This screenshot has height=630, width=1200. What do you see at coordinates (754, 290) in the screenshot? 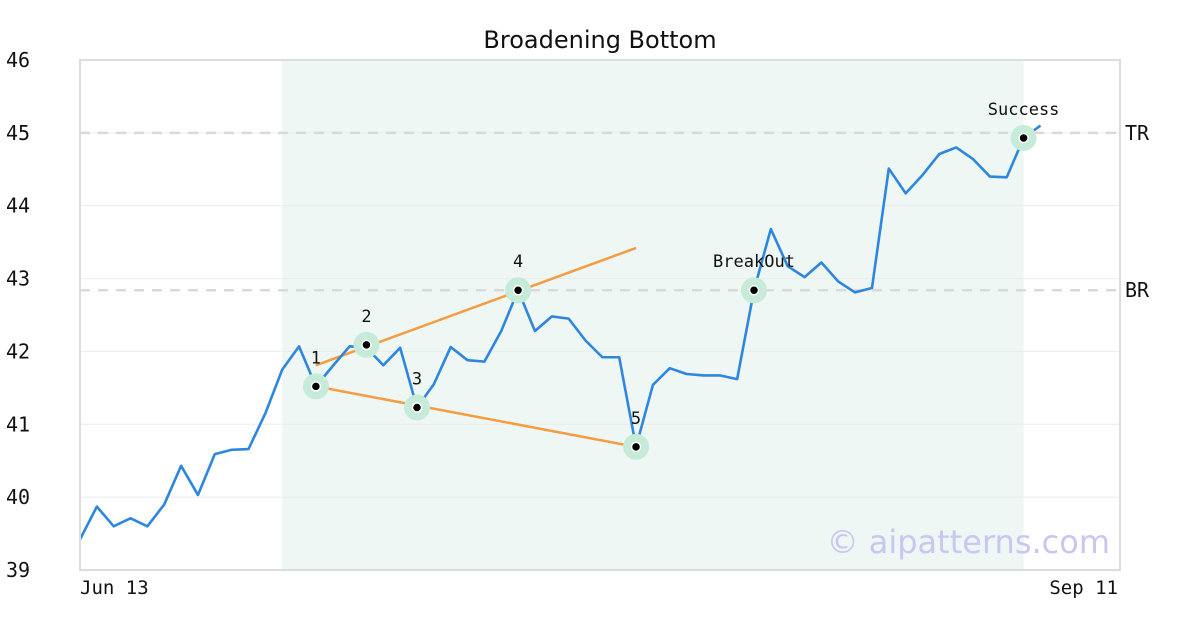
I see `marker-dot-breakout` at bounding box center [754, 290].